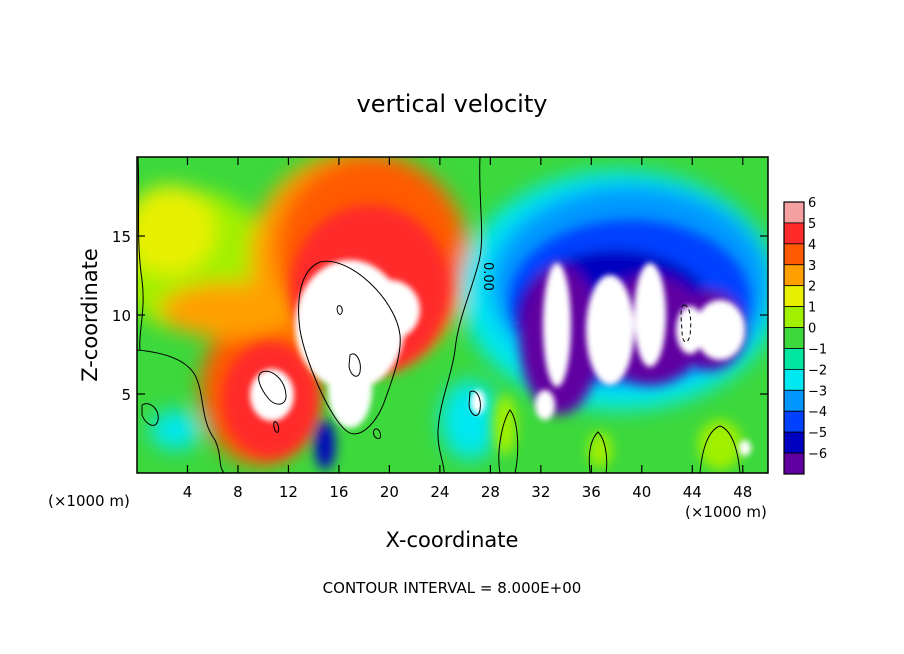  I want to click on x-tick-label: 44, so click(692, 492).